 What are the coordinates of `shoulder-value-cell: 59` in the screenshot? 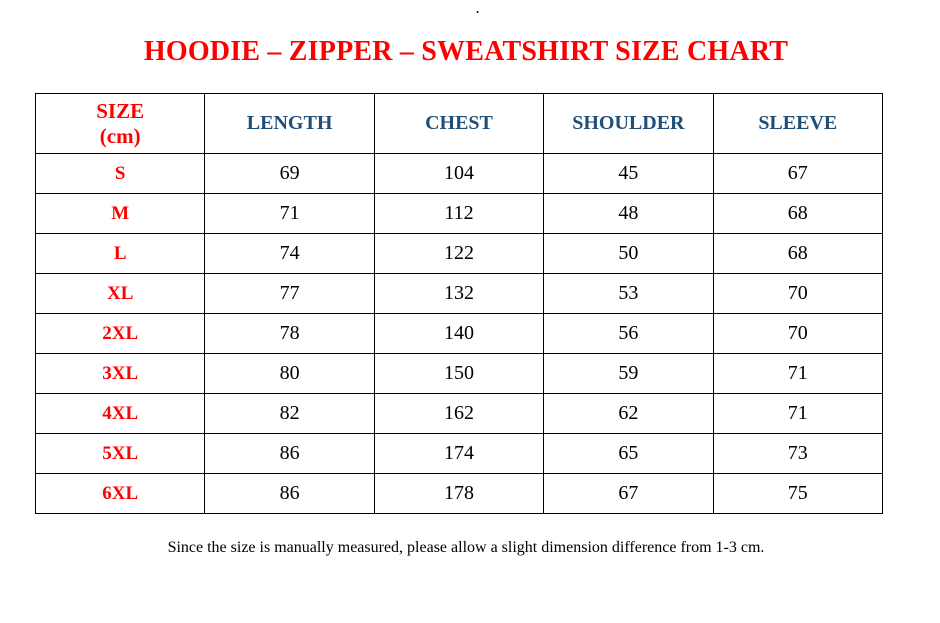 It's located at (628, 373).